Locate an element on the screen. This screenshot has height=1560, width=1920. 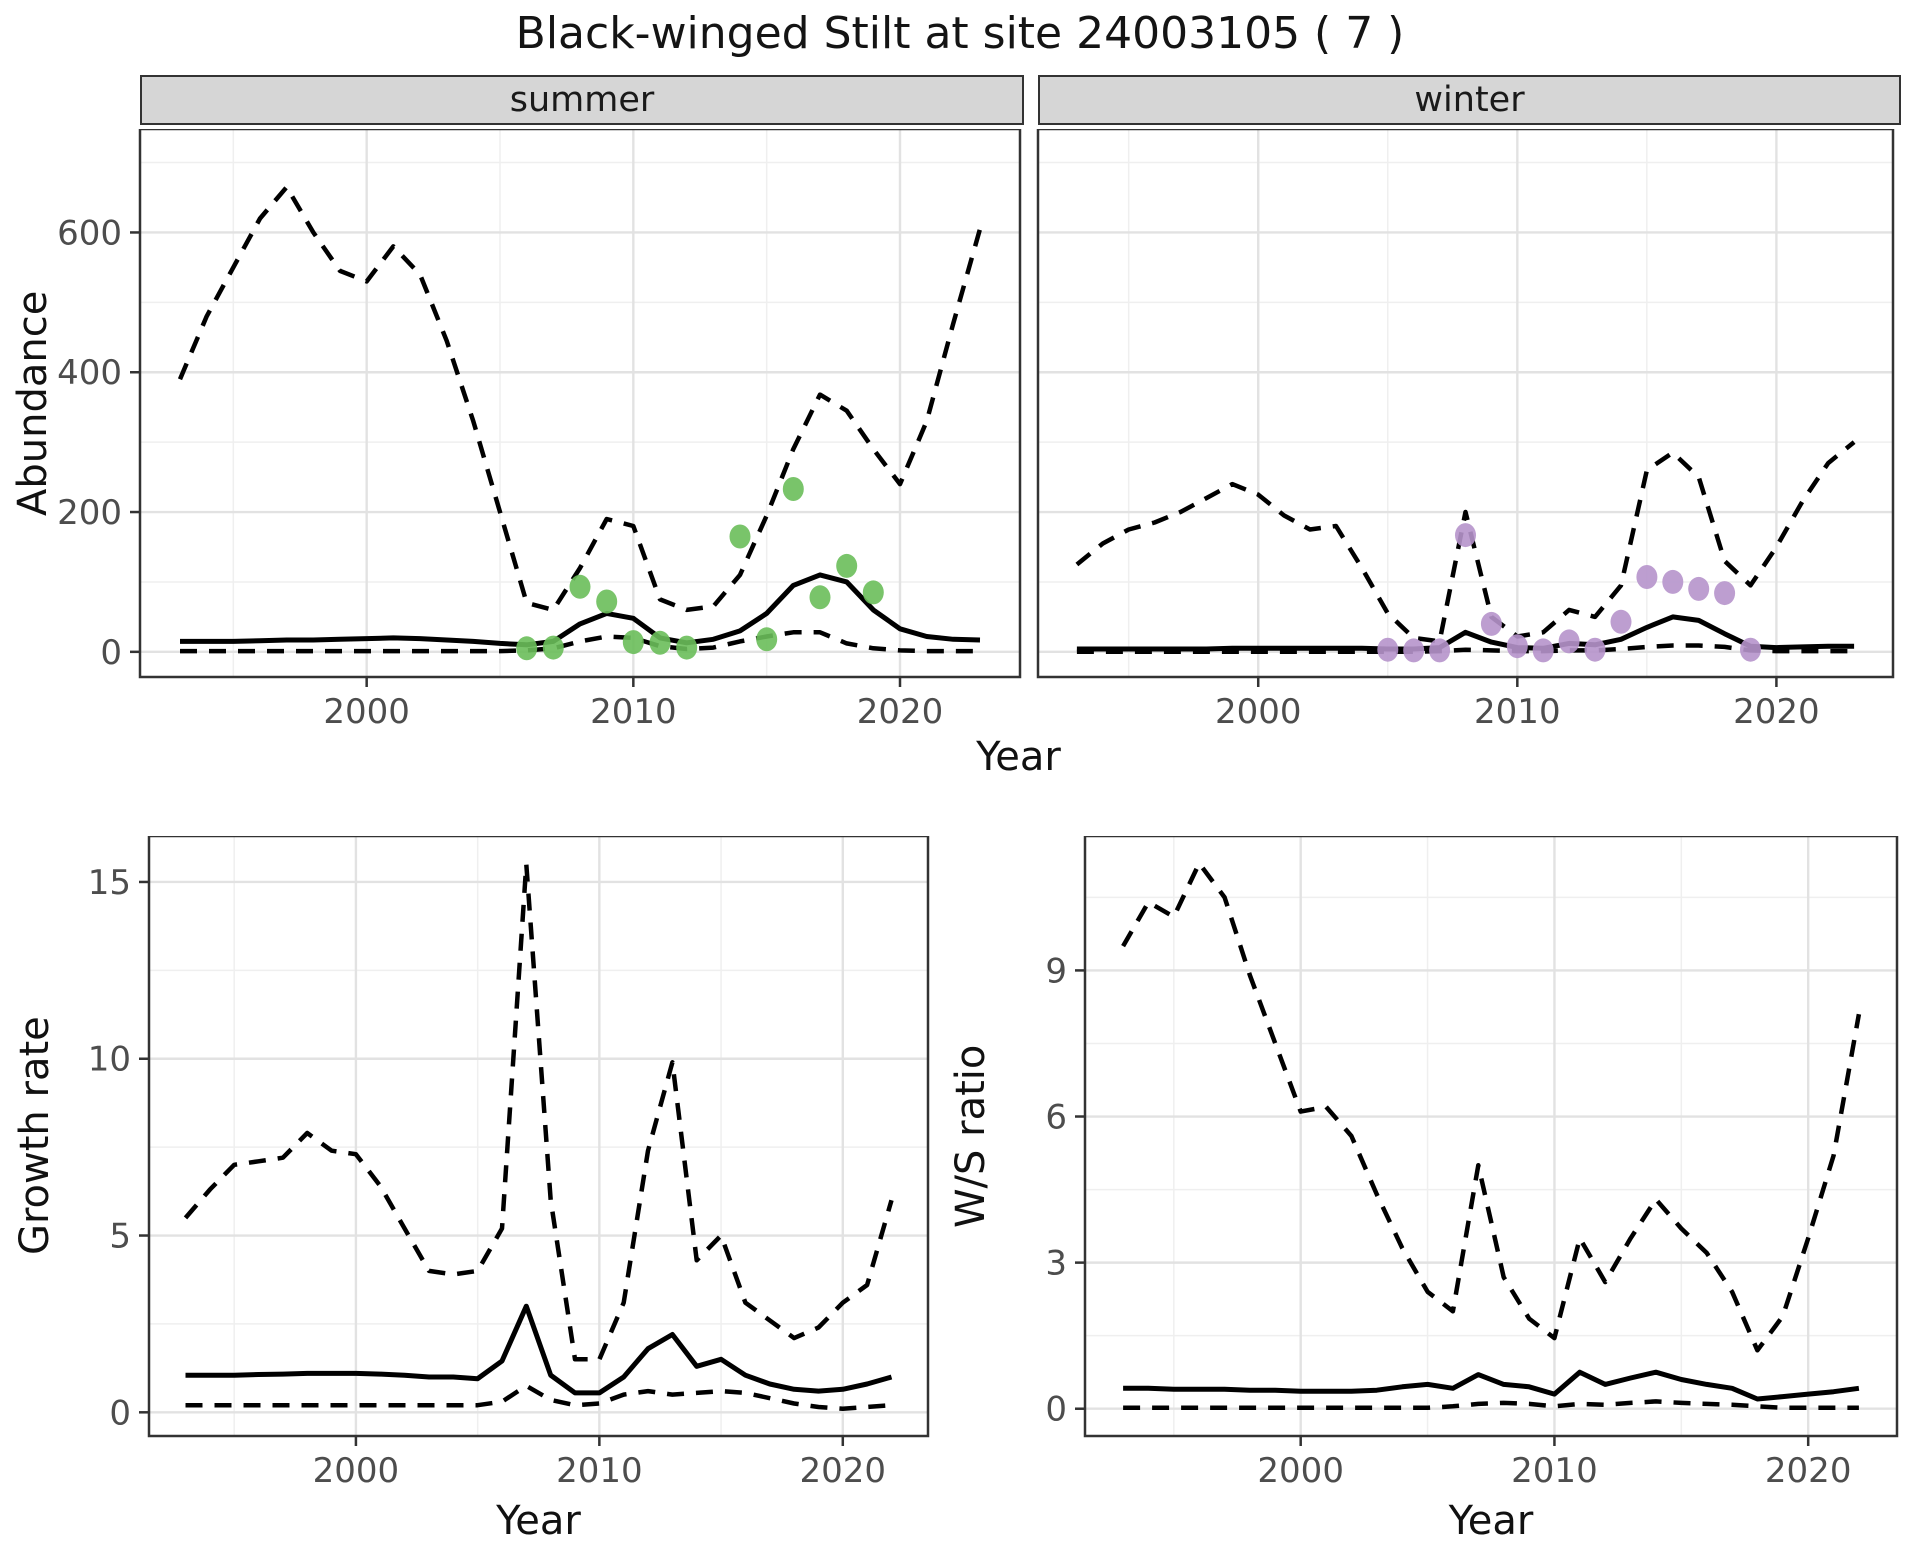
ws-year-axis-label: Year is located at coordinates (1491, 1521).